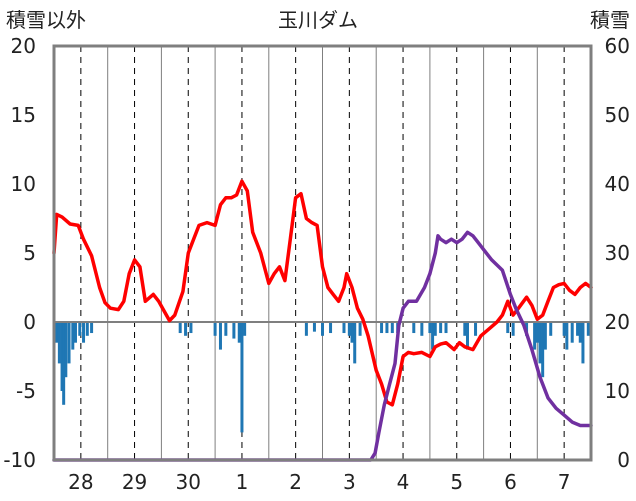  Describe the element at coordinates (510, 482) in the screenshot. I see `x-tick-label: 6` at that location.